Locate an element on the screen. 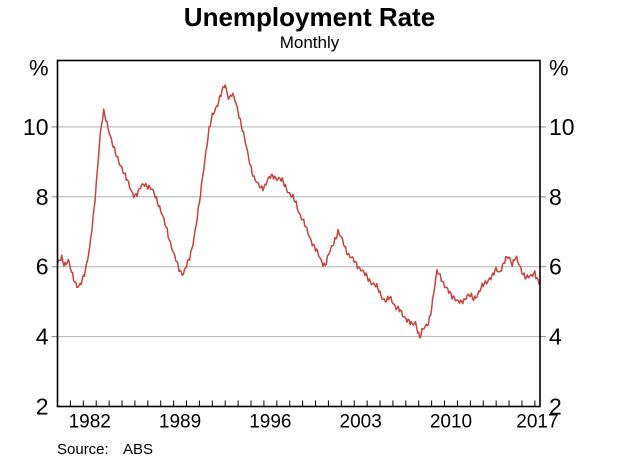 The height and width of the screenshot is (465, 619). y-axis-label-left-2: 2 is located at coordinates (42, 407).